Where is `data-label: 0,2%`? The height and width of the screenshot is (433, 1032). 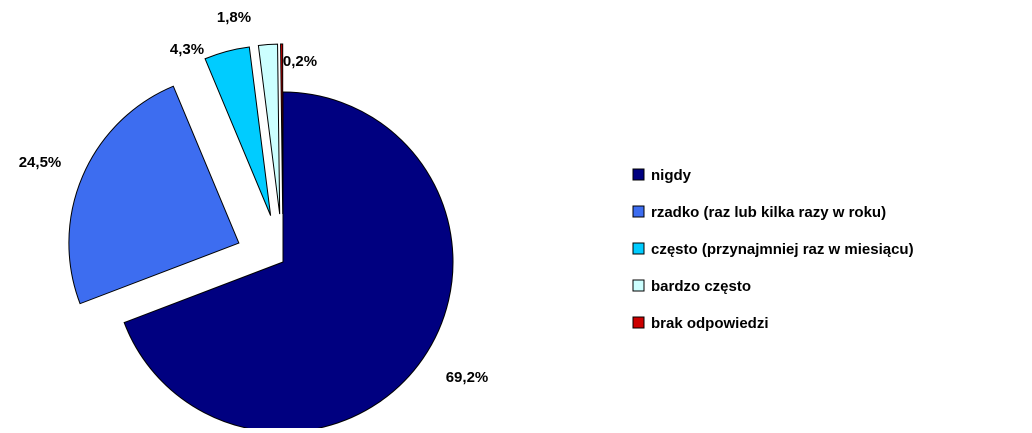
data-label: 0,2% is located at coordinates (300, 61).